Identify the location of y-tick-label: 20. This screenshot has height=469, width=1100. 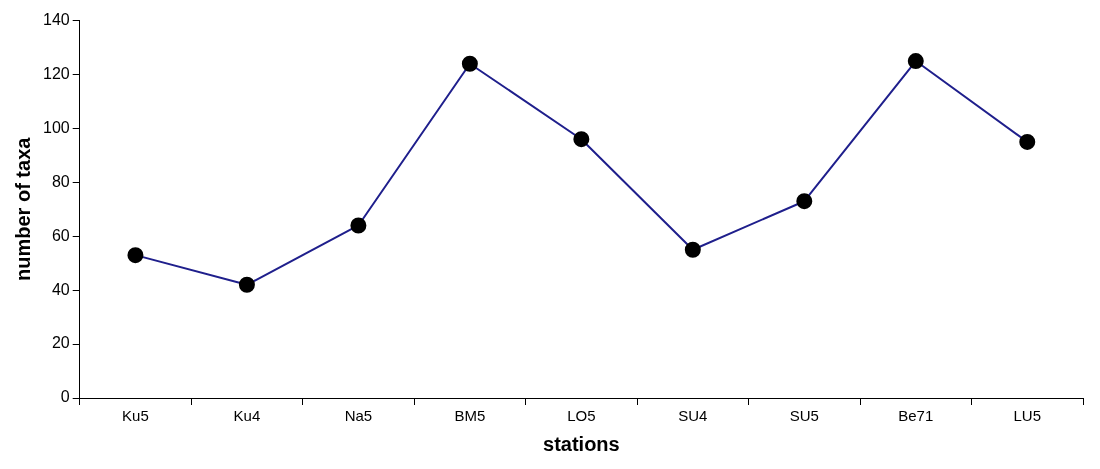
(60, 343).